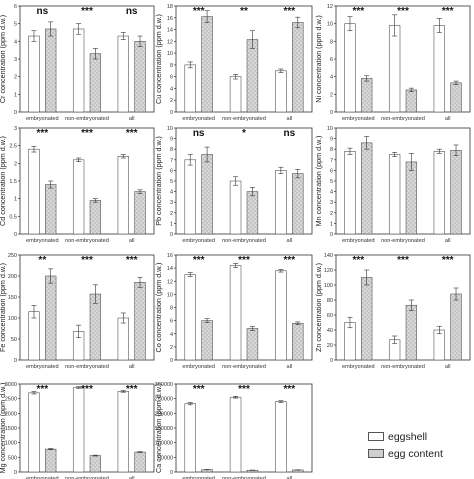 The height and width of the screenshot is (479, 474). I want to click on y-tick-label: 1000, so click(11, 444).